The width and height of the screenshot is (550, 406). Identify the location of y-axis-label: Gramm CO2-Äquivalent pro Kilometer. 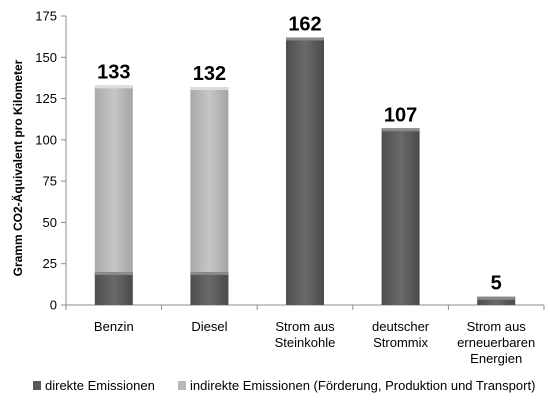
(17, 167).